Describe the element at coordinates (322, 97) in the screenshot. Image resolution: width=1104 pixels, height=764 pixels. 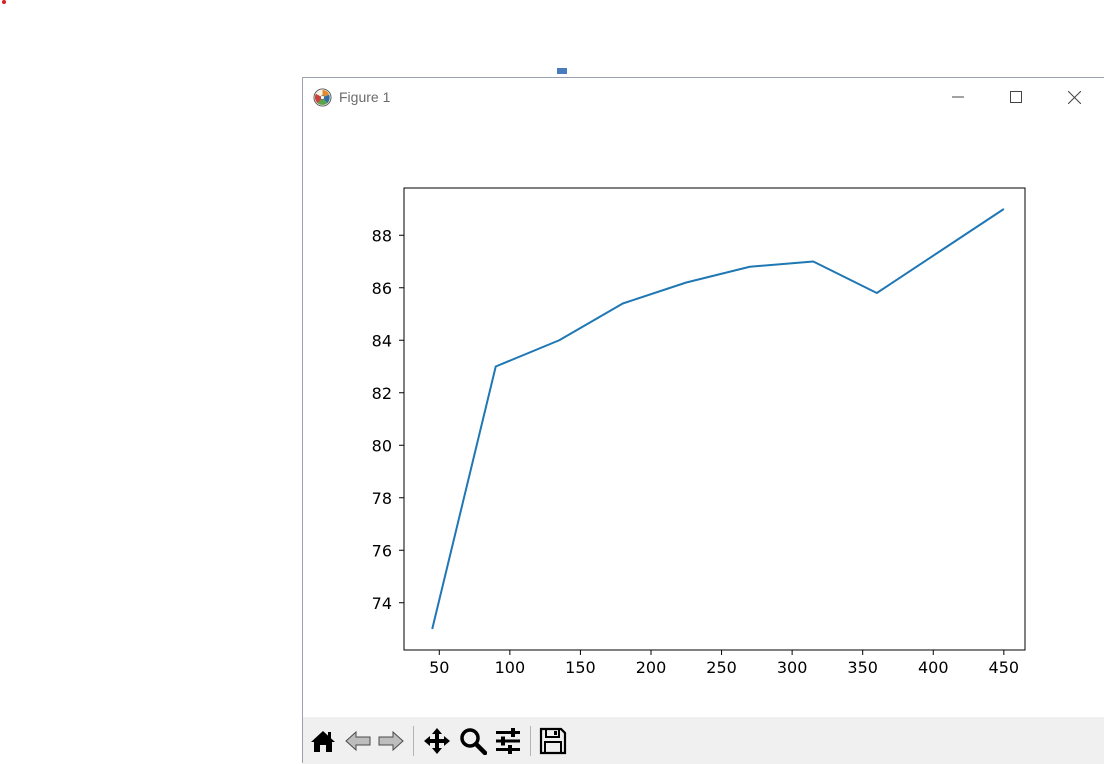
I see `matplotlib-logo-icon` at that location.